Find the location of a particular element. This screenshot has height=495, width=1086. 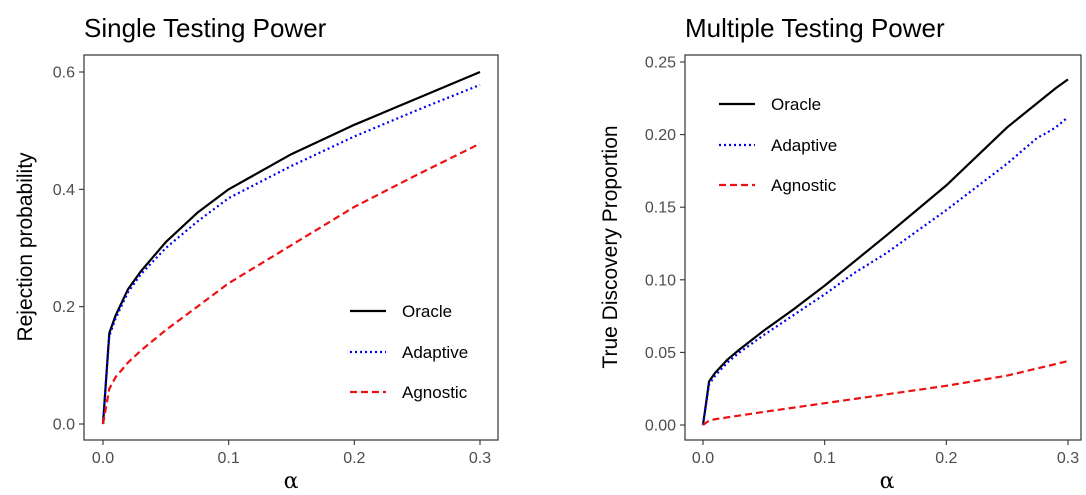

legend-multiple: Oracle Adaptive Agnostic is located at coordinates (778, 145).